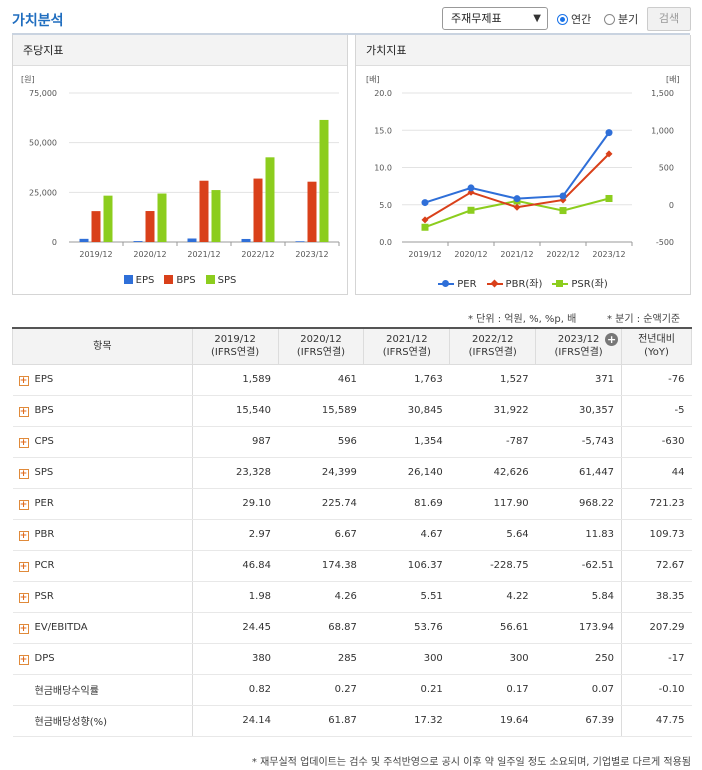 This screenshot has height=770, width=702. Describe the element at coordinates (321, 411) in the screenshot. I see `value-cell: 15,589` at that location.